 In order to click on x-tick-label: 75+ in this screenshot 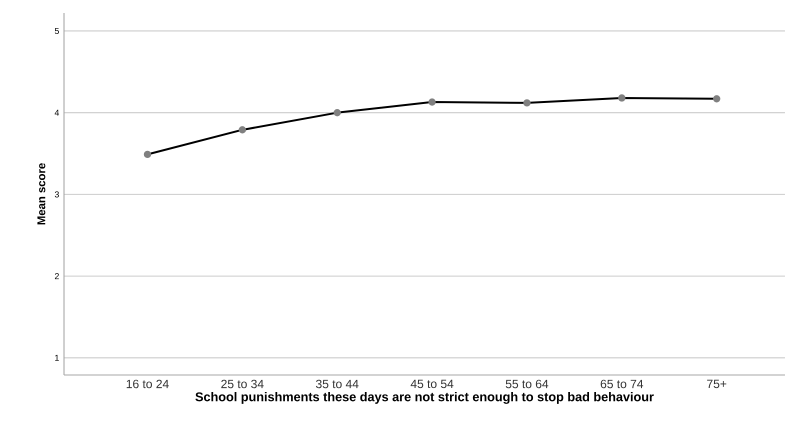, I will do `click(716, 384)`.